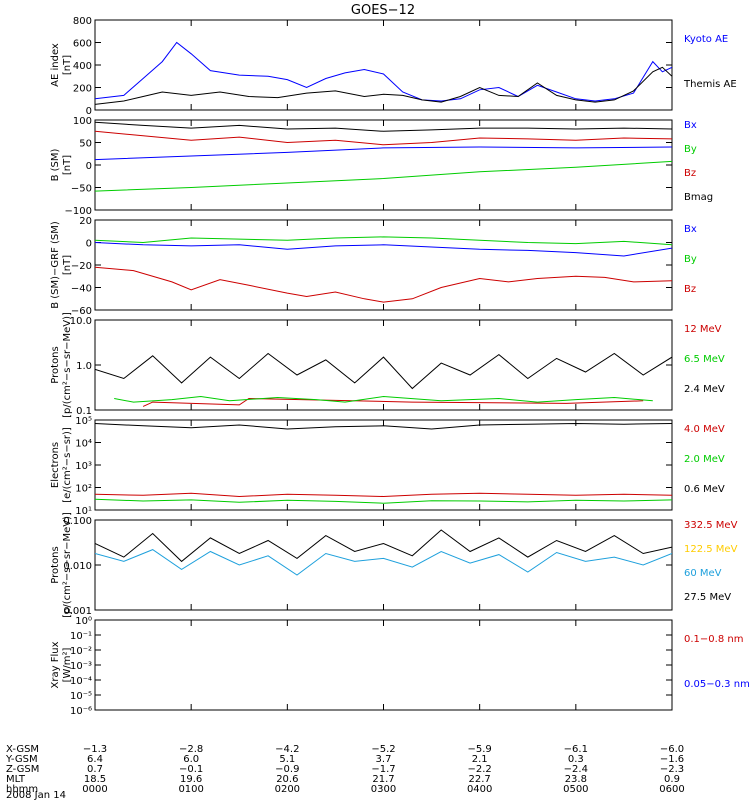 The height and width of the screenshot is (800, 750). I want to click on y-axis-label-line: [e/(cm²−s−sr)], so click(67, 465).